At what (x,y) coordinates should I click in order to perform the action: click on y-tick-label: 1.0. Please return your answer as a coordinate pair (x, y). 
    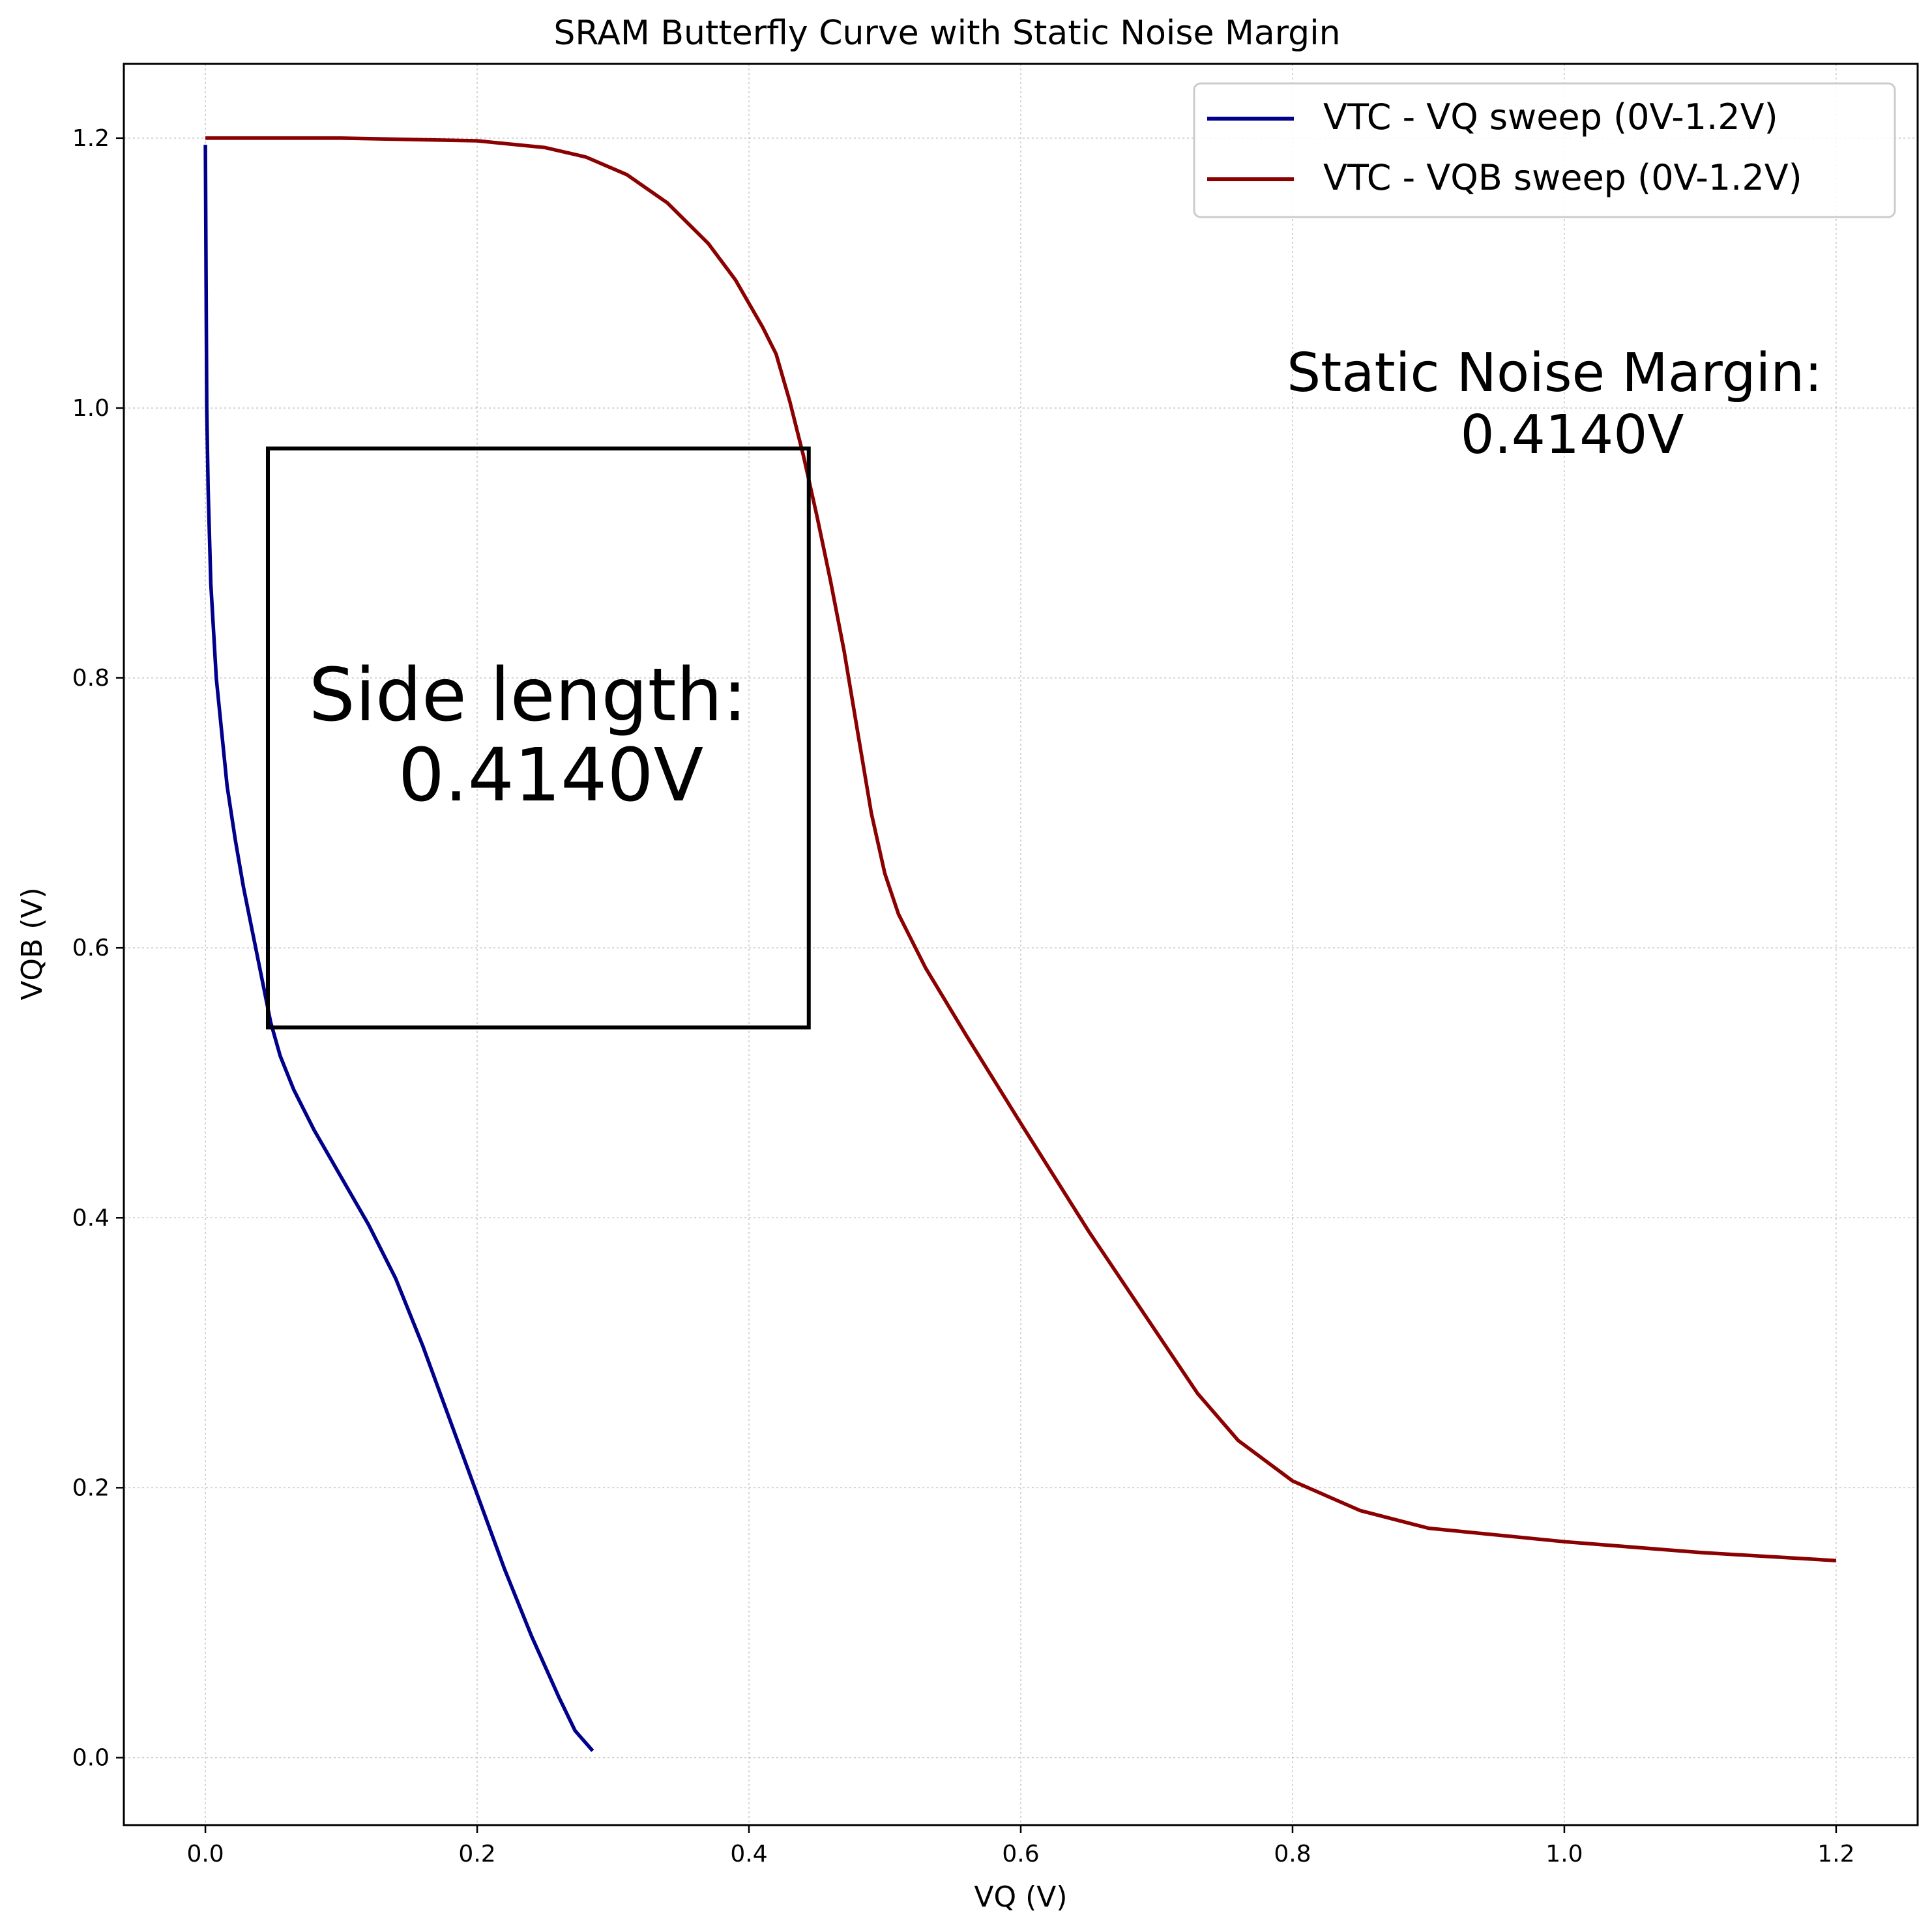
    Looking at the image, I should click on (91, 409).